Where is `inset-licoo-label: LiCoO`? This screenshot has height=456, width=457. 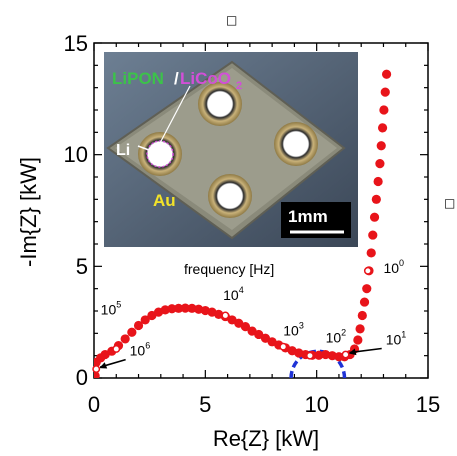
inset-licoo-label: LiCoO is located at coordinates (205, 78).